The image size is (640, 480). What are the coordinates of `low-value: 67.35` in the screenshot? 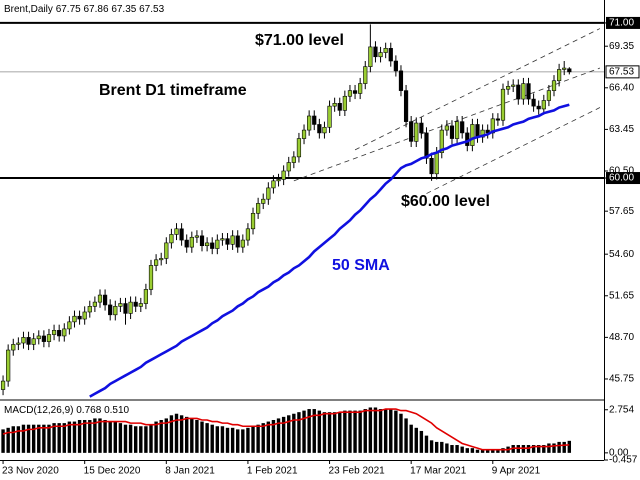 It's located at (123, 9).